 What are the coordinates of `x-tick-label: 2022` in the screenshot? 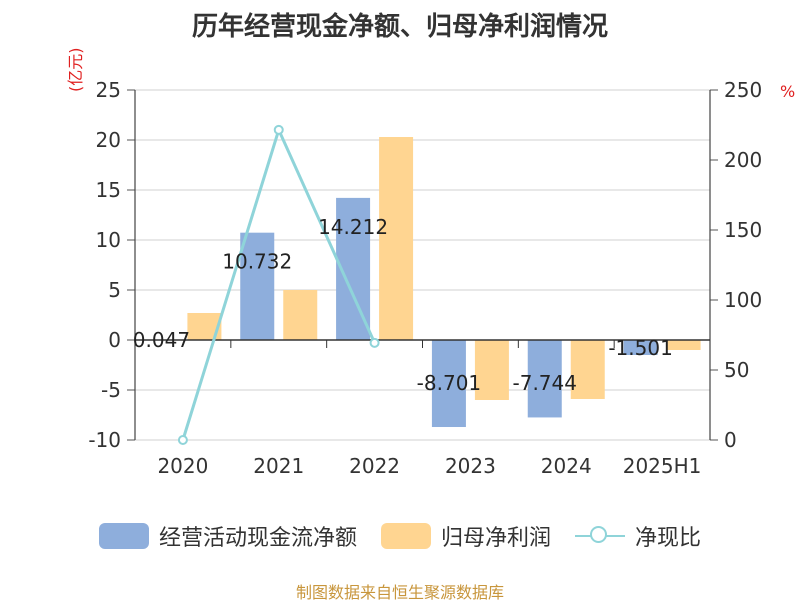 It's located at (374, 466).